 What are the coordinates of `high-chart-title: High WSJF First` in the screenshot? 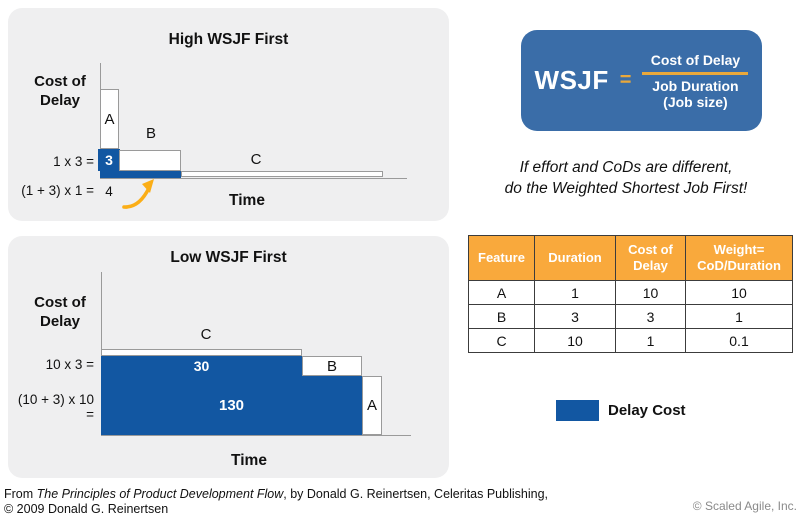 It's located at (228, 39).